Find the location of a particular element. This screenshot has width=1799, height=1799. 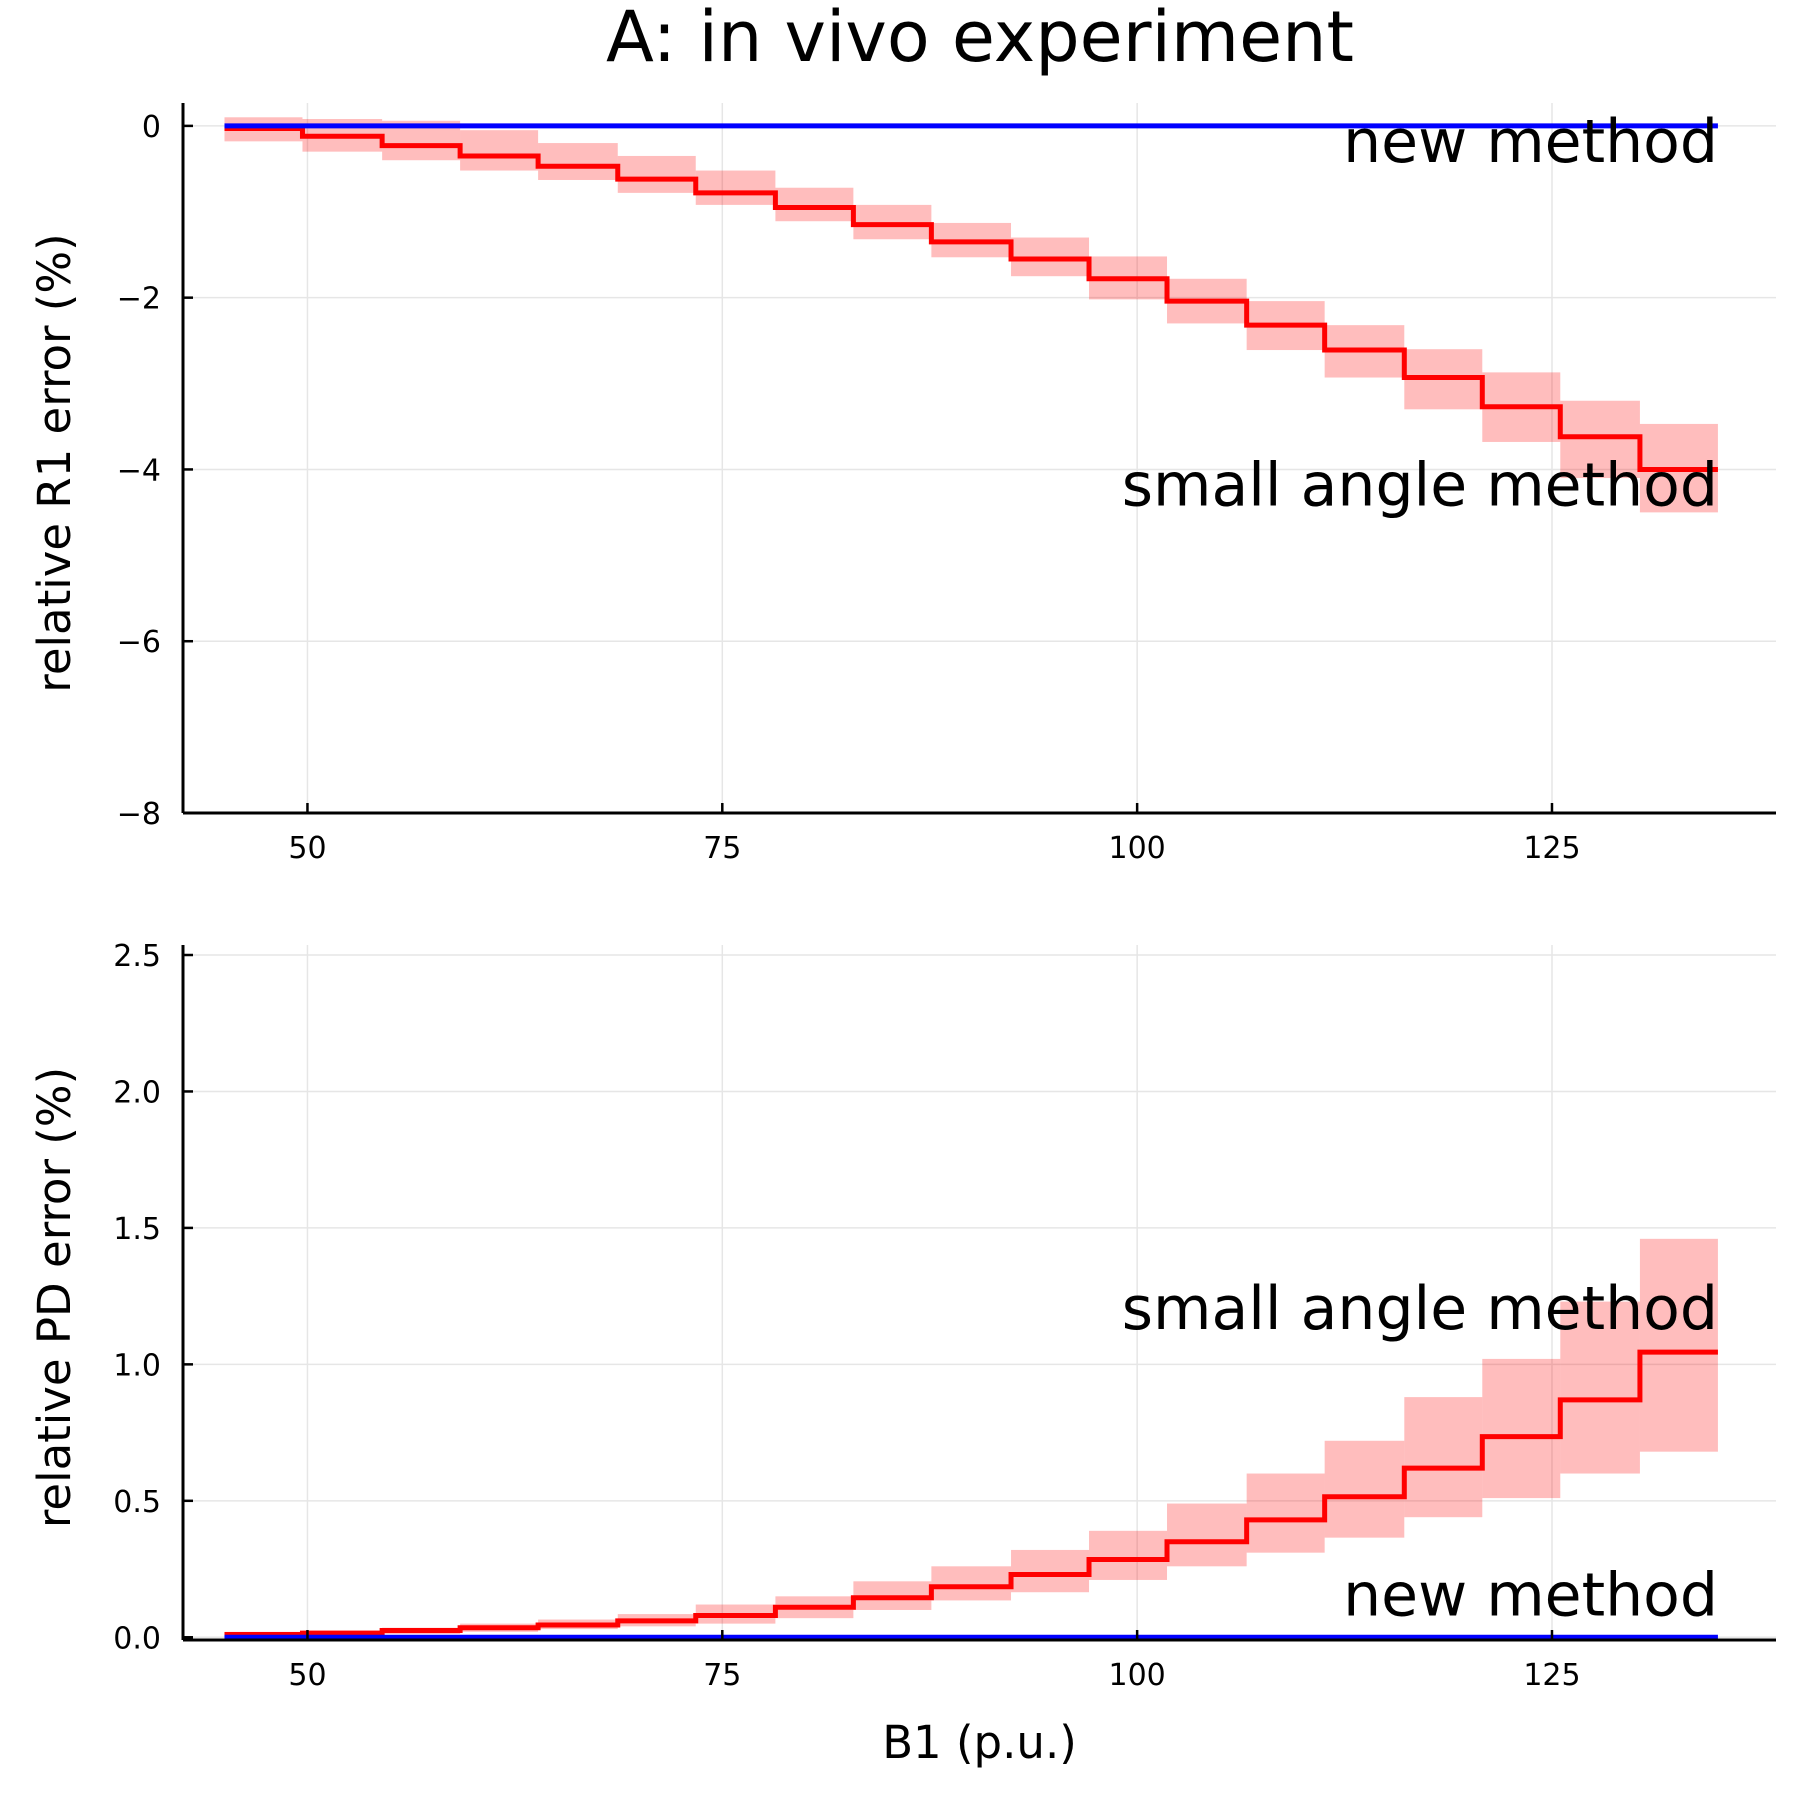

y-tick-label: 2.5 is located at coordinates (137, 956).